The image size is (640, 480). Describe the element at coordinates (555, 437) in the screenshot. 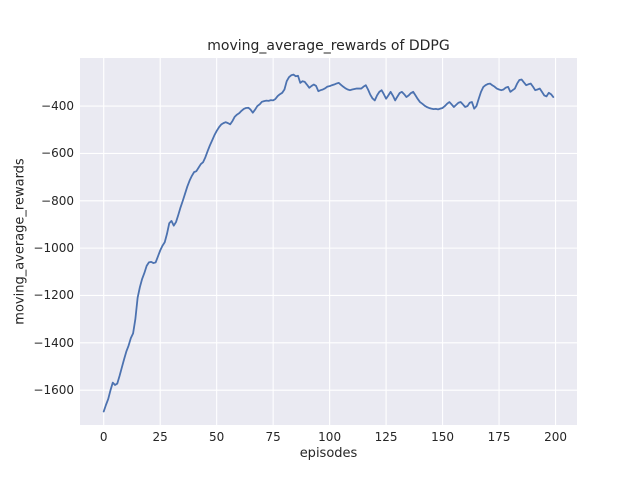

I see `x-tick-label: 200` at that location.